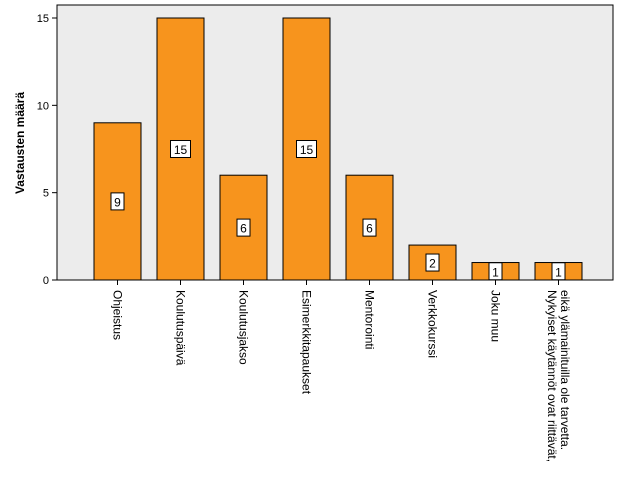 The width and height of the screenshot is (626, 501). I want to click on data-label: 9, so click(117, 202).